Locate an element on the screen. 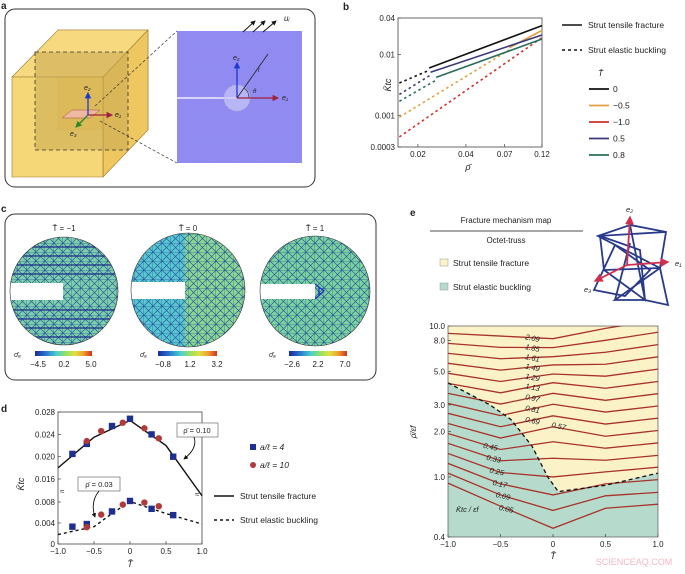  colorbar-tick: 1.2 is located at coordinates (190, 364).